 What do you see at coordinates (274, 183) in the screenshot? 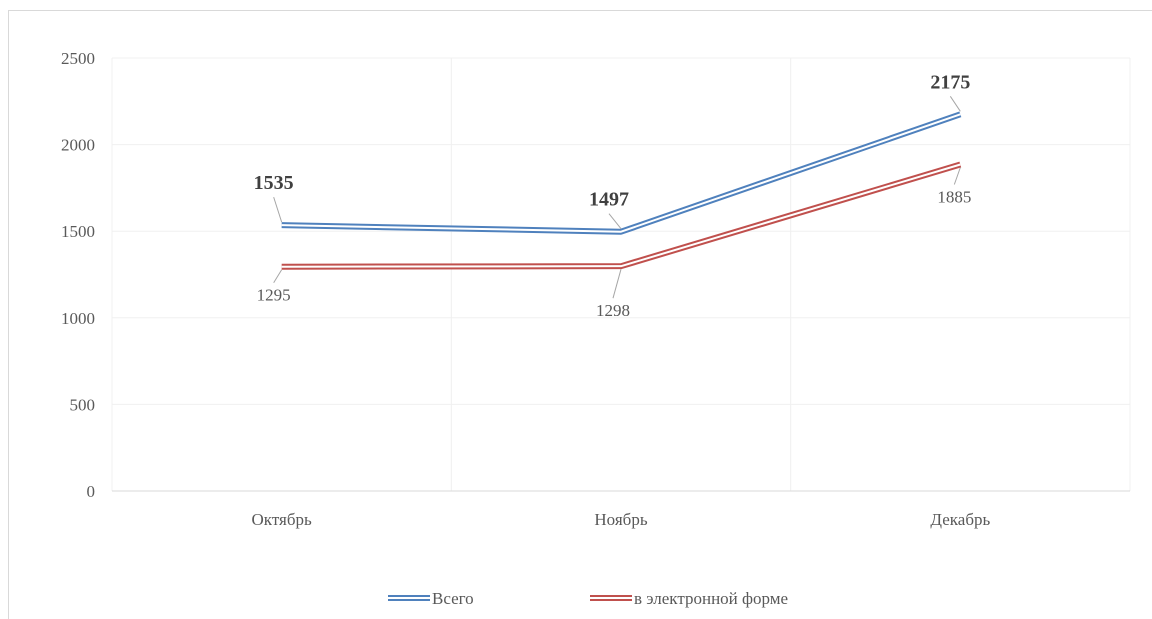
I see `data-label: 1535` at bounding box center [274, 183].